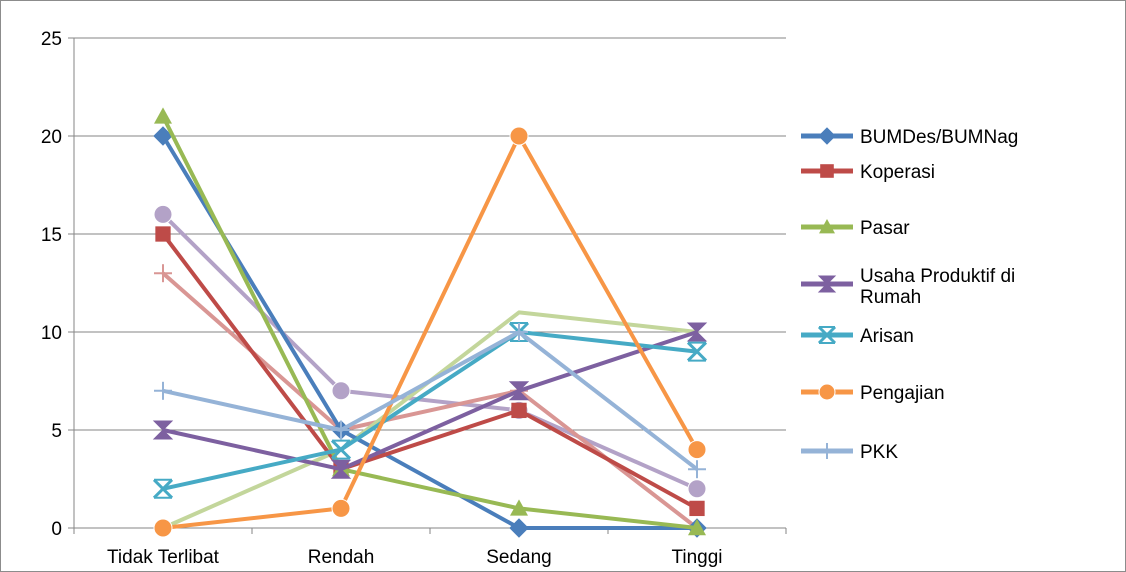 This screenshot has height=572, width=1126. Describe the element at coordinates (51, 333) in the screenshot. I see `y-tick-label: 10` at that location.